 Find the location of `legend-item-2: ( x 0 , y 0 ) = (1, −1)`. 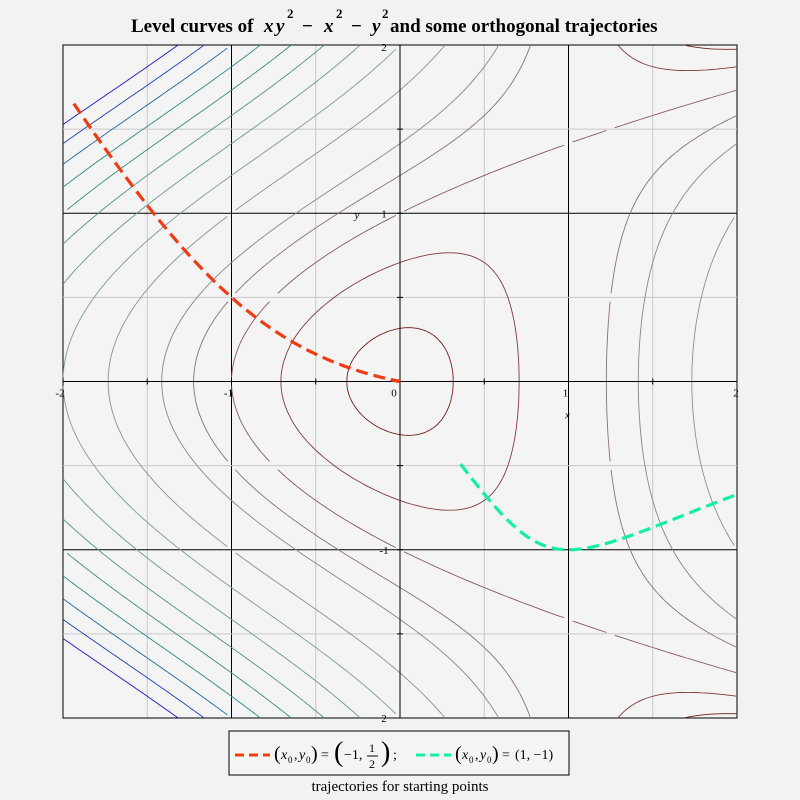

legend-item-2: ( x 0 , y 0 ) = (1, −1) is located at coordinates (485, 754).